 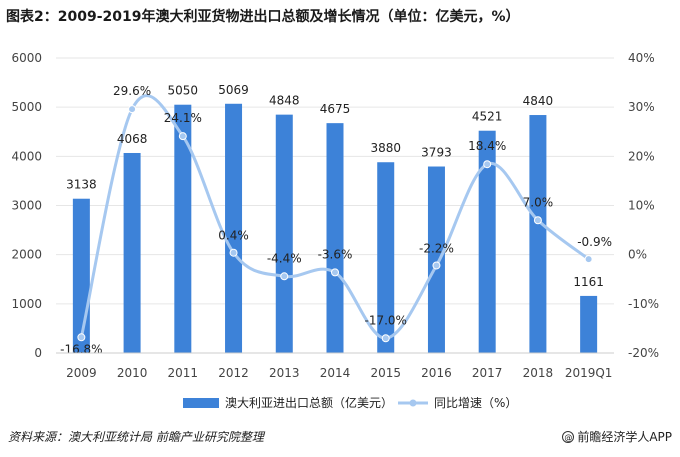 What do you see at coordinates (81, 349) in the screenshot?
I see `line-value-label: -16.8%` at bounding box center [81, 349].